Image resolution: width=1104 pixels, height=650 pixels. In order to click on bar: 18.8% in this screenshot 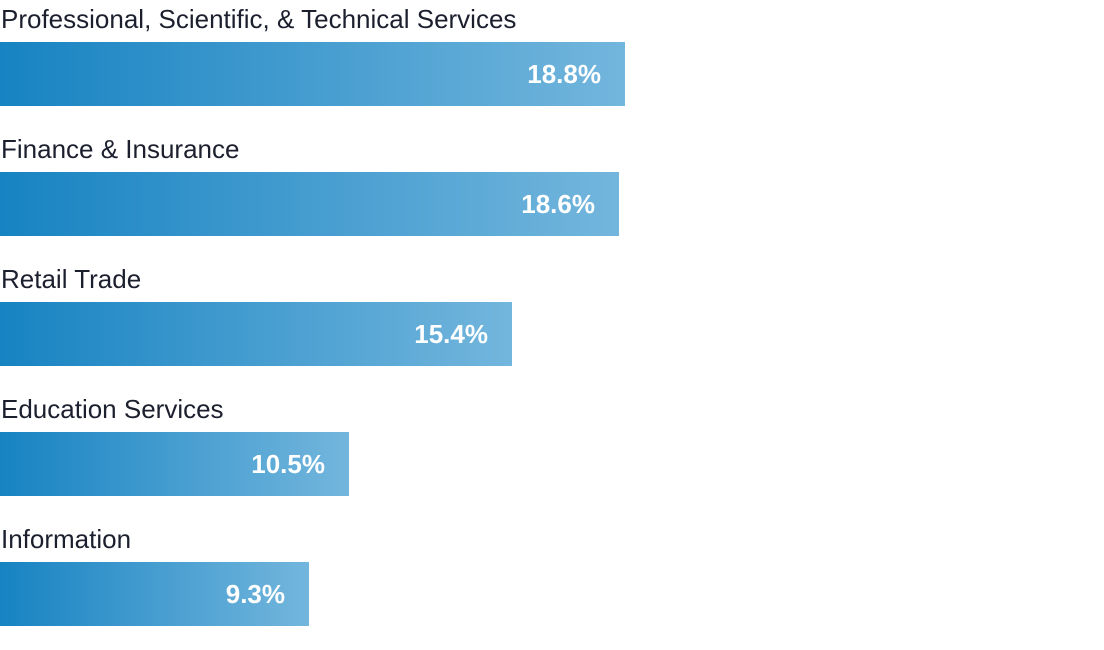, I will do `click(312, 74)`.